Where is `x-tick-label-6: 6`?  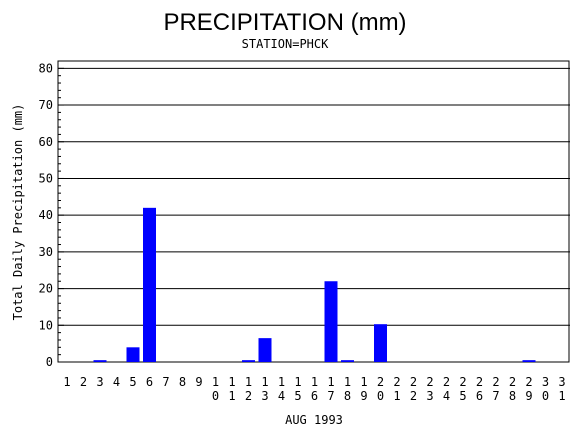
x-tick-label-6: 6 is located at coordinates (149, 382).